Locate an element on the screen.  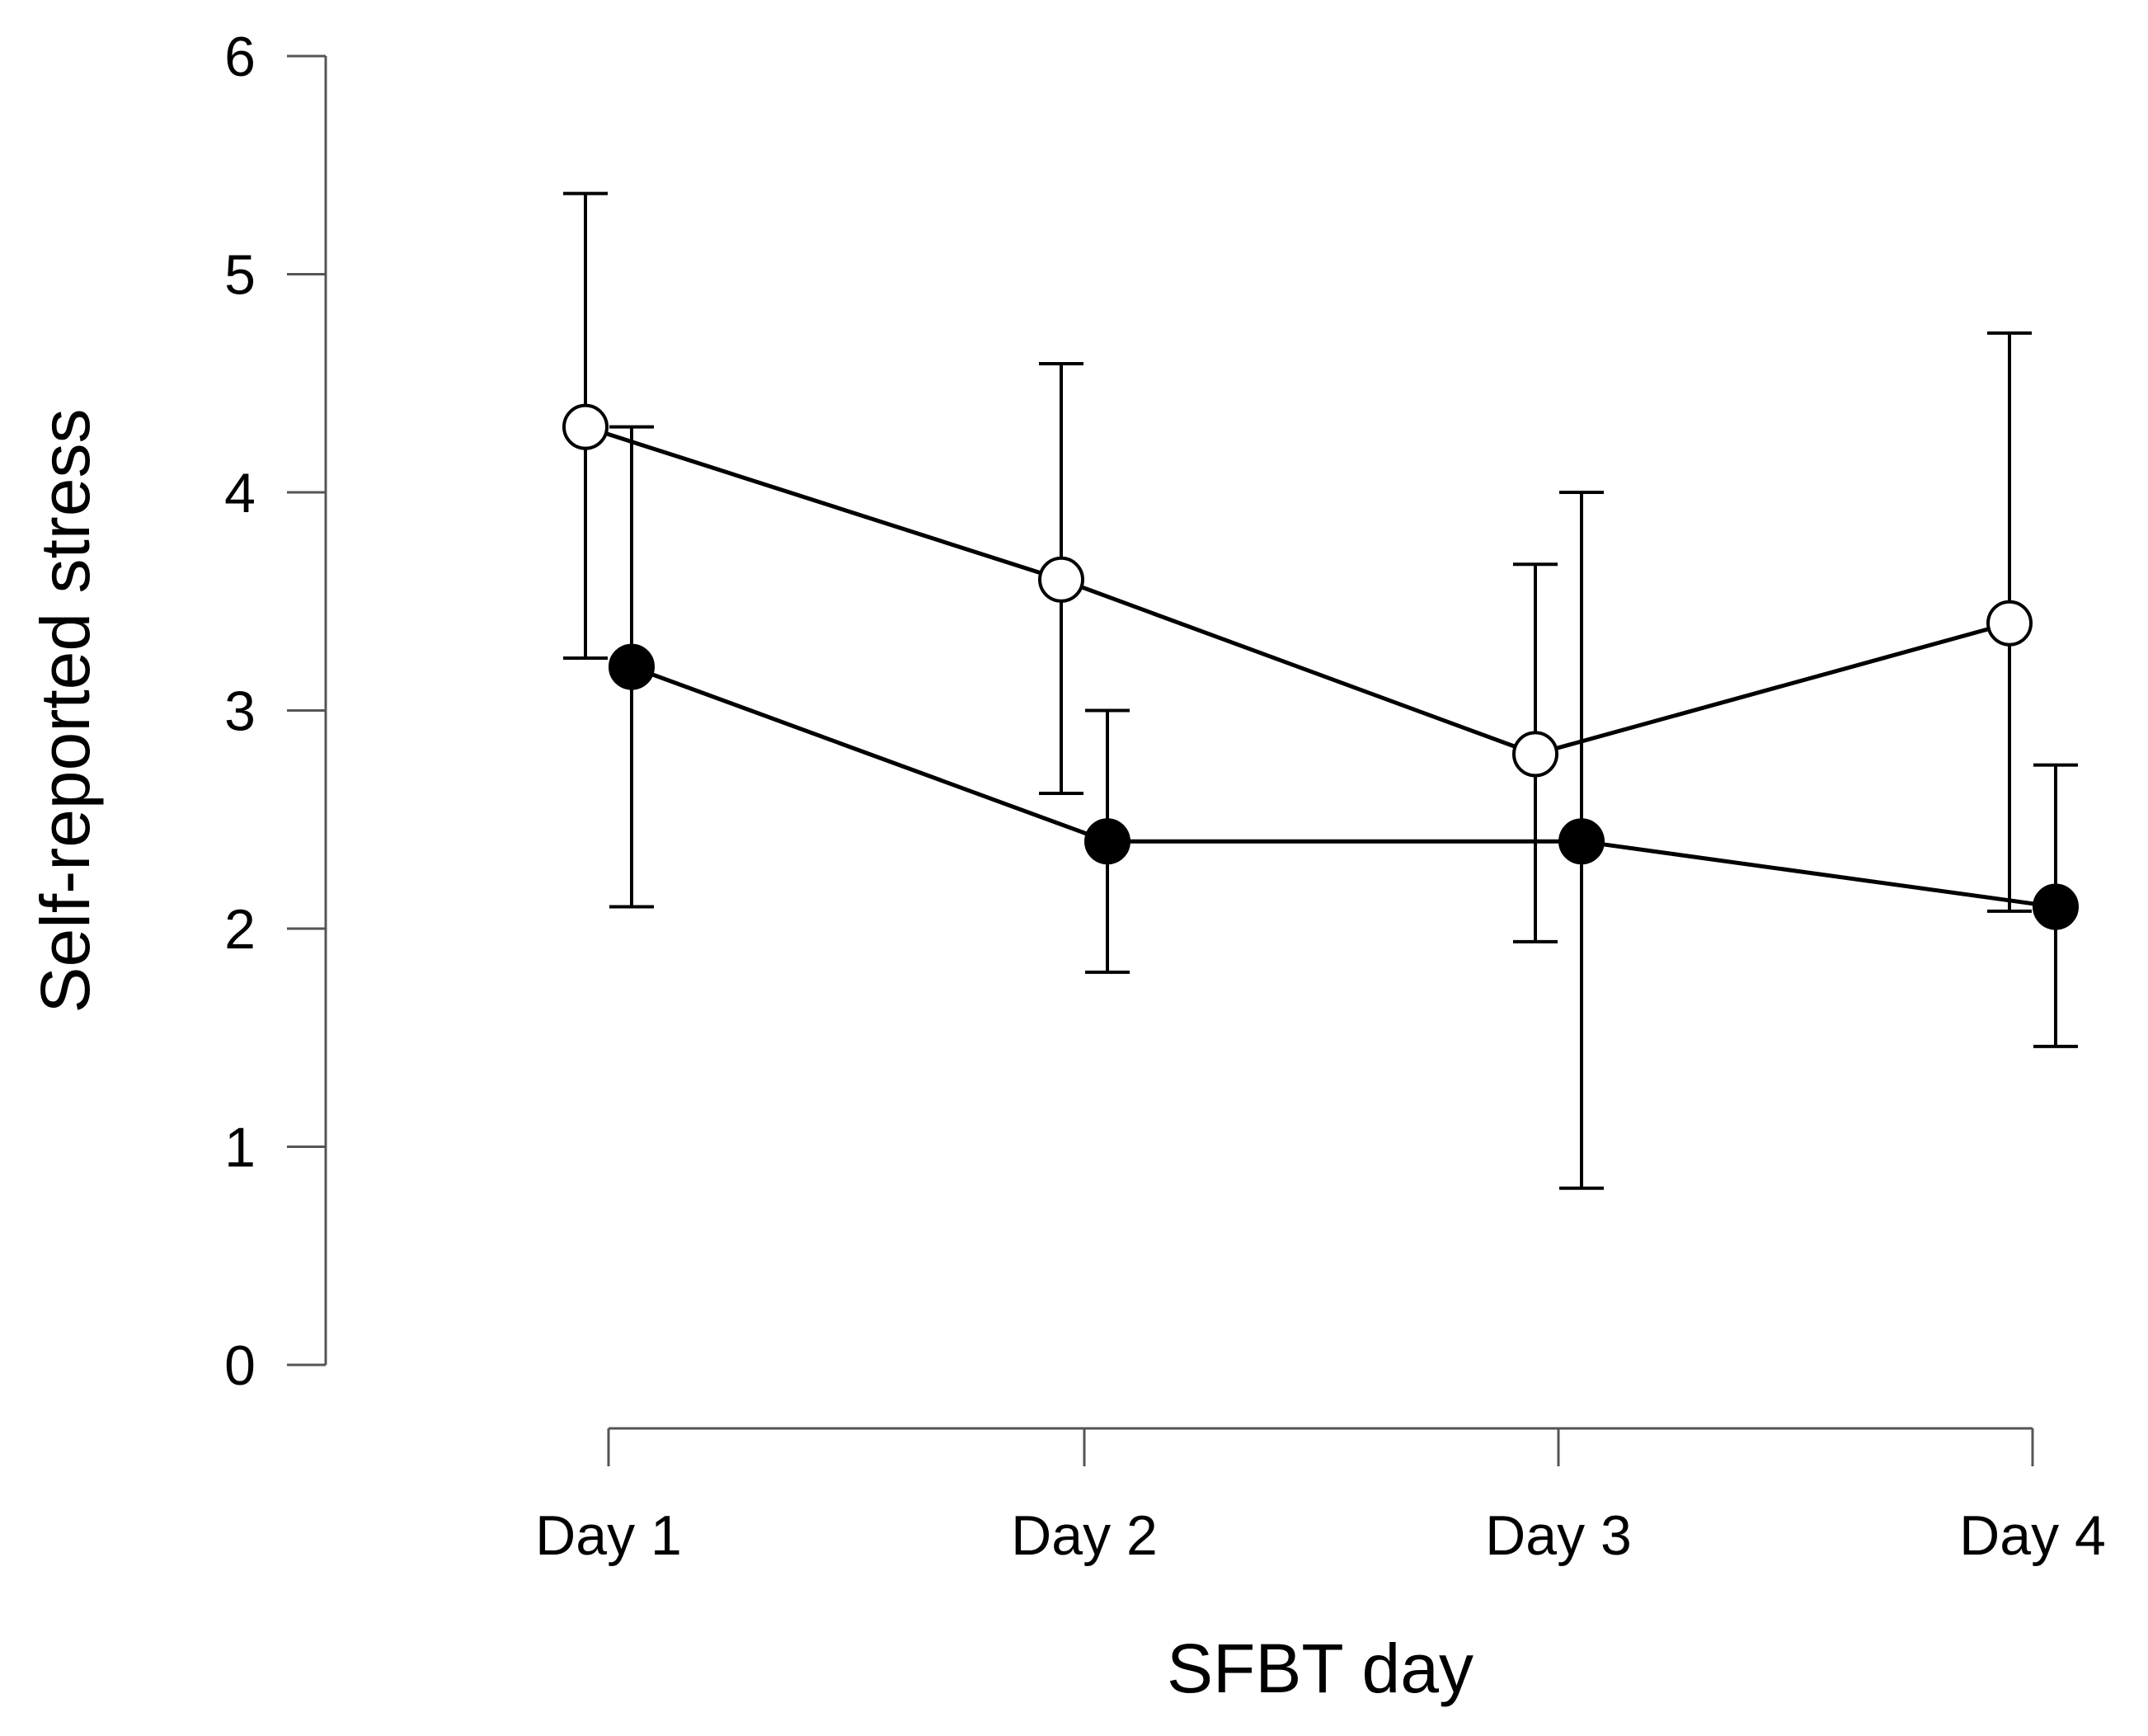
y-tick-label: 0 is located at coordinates (240, 1365).